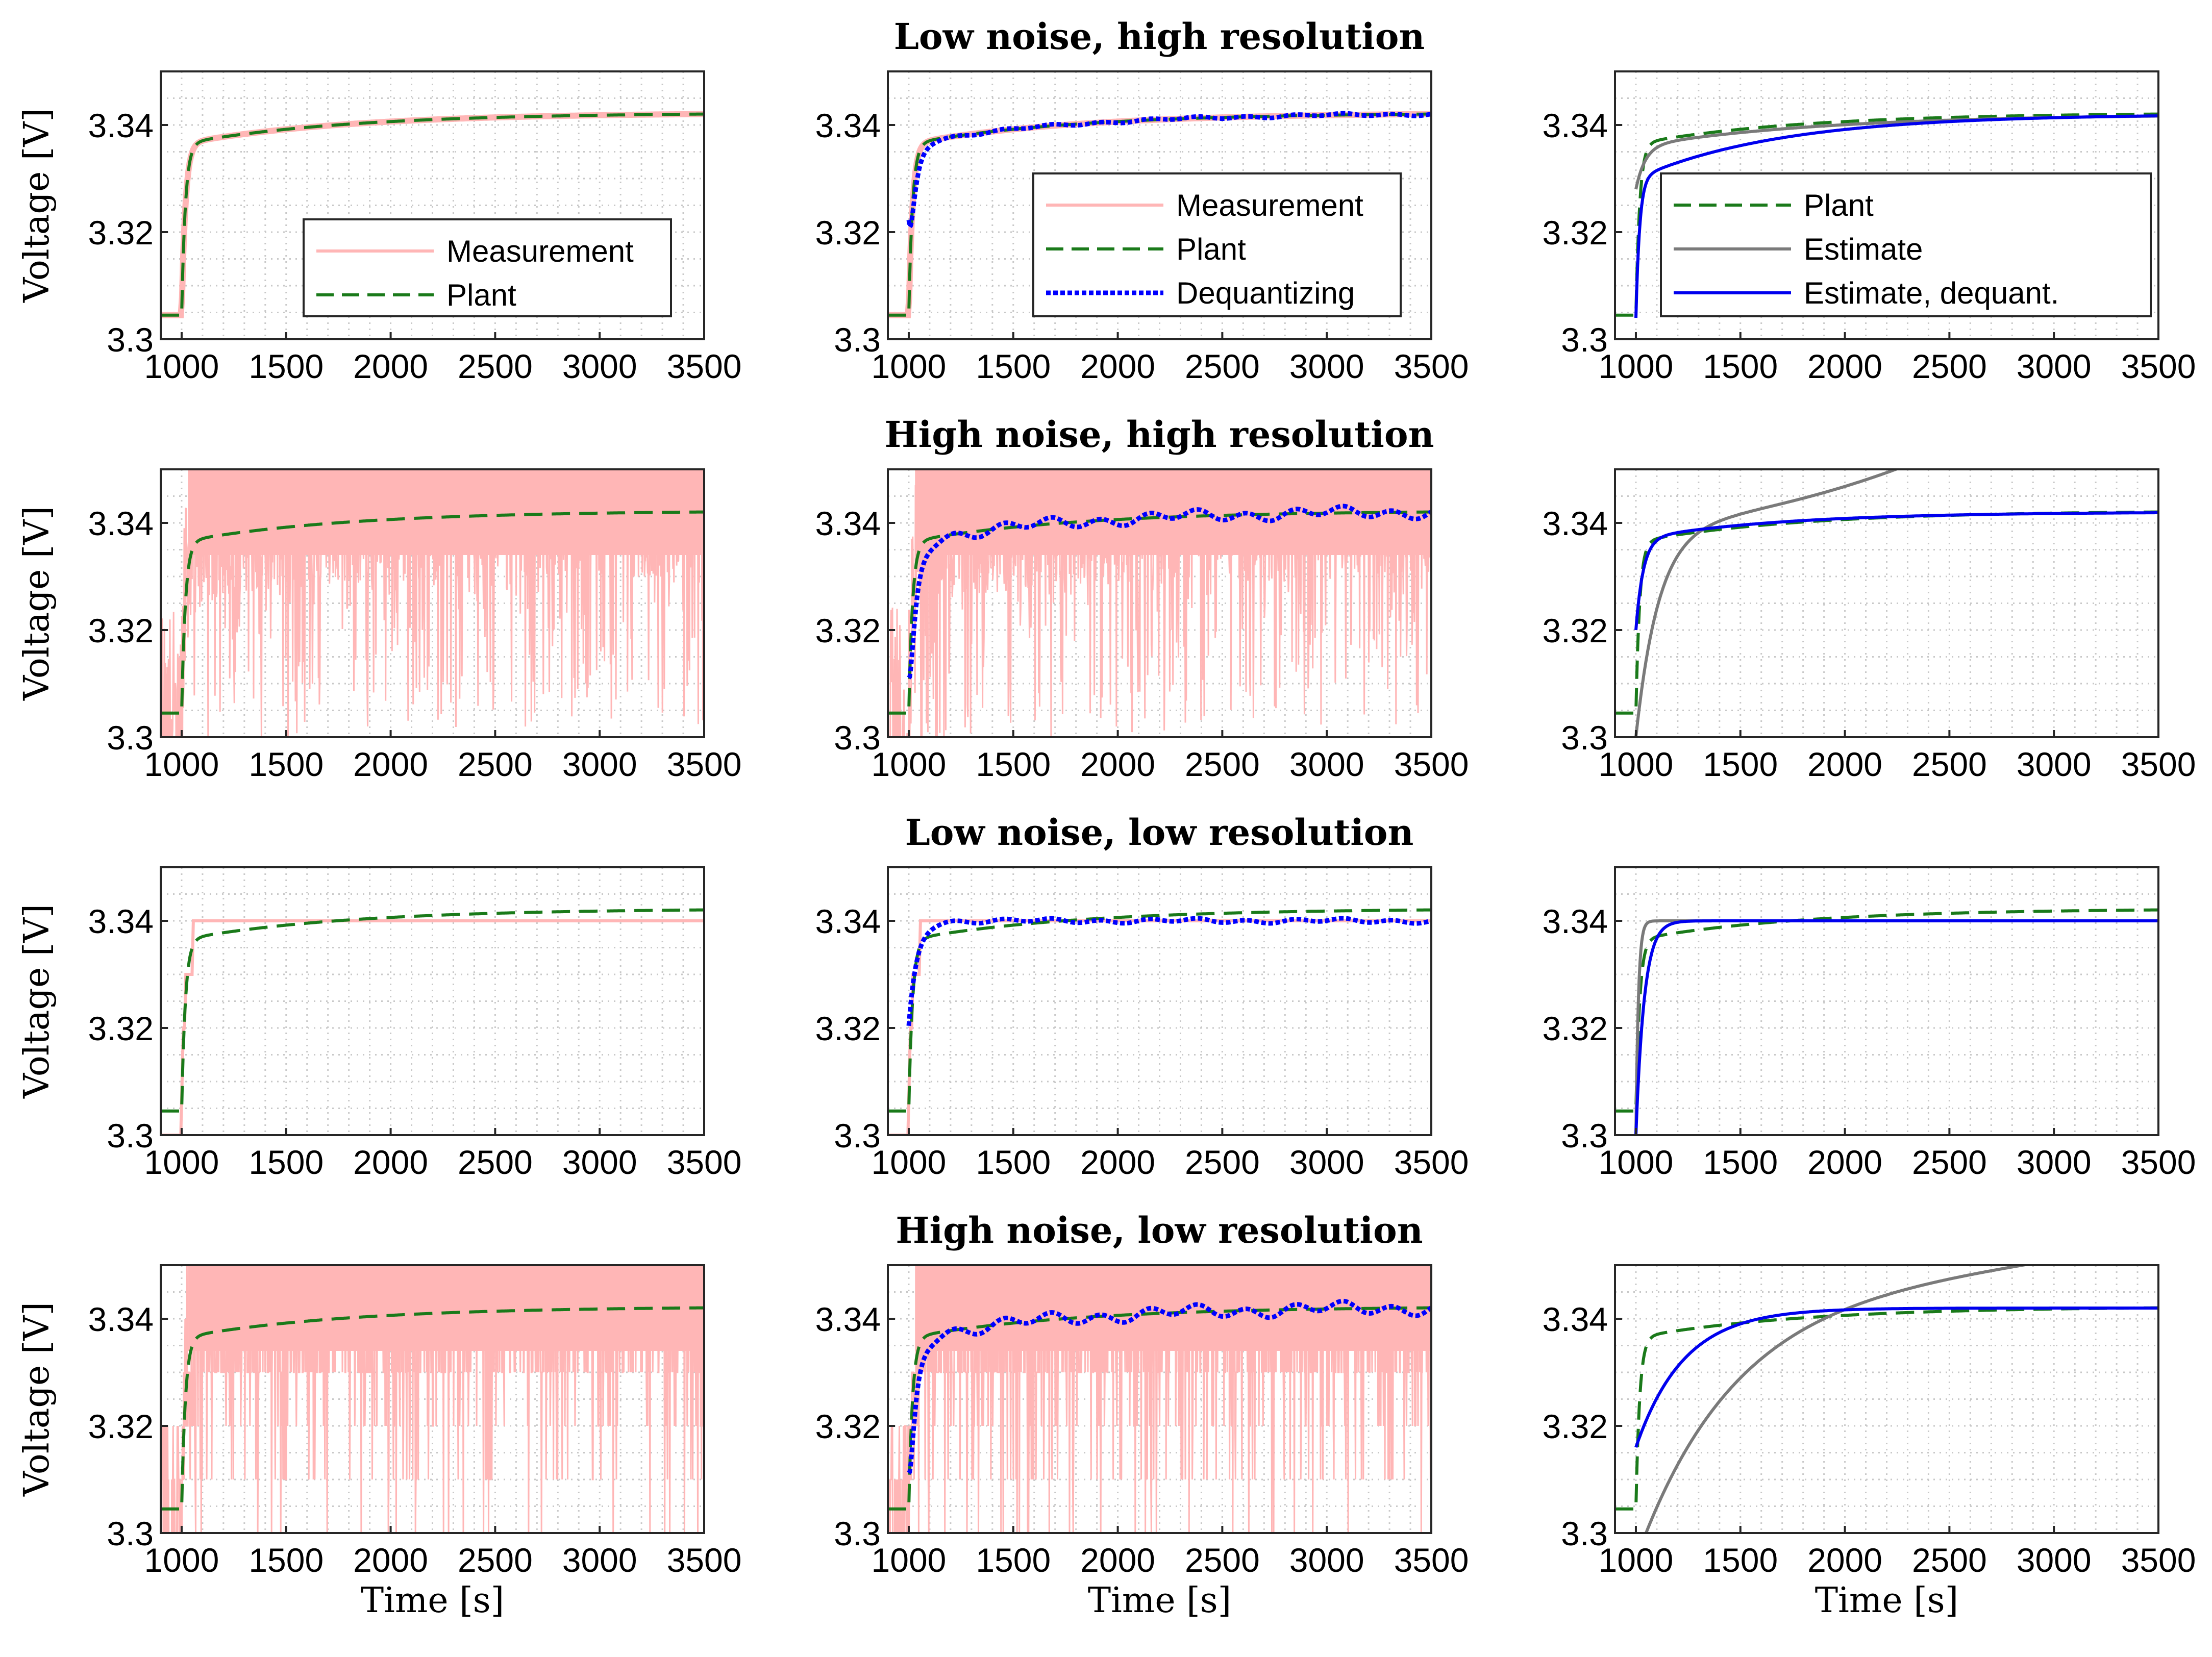 This screenshot has height=1657, width=2212. I want to click on row-title-3: Low noise, low resolution, so click(1159, 832).